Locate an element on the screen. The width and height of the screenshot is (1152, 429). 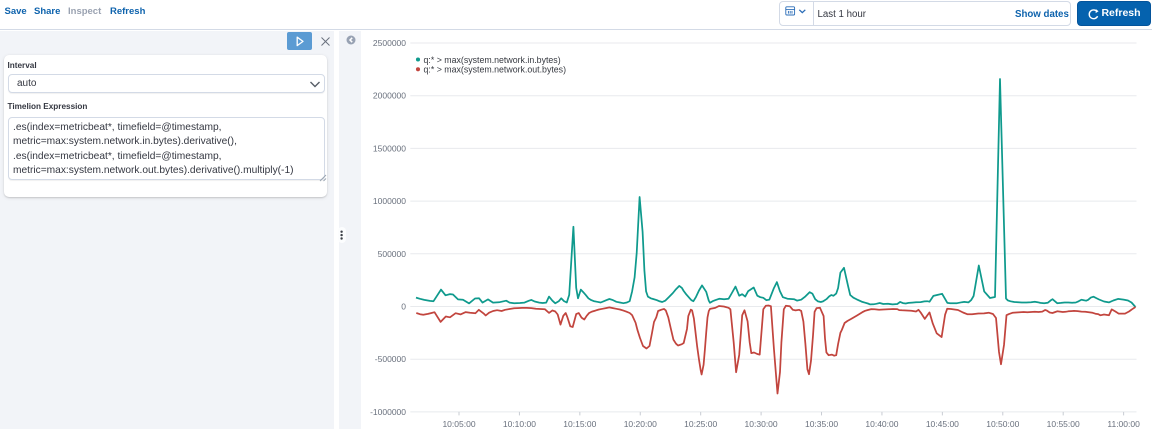
svg-text: 10:25:00 is located at coordinates (700, 424).